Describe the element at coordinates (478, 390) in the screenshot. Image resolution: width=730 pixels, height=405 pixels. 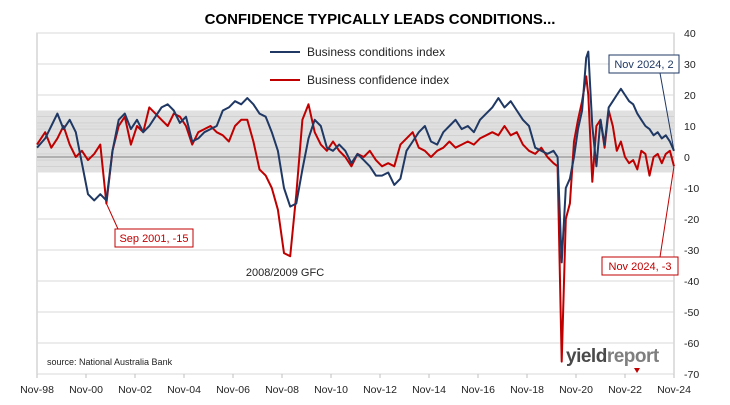
I see `x-tick-label: Nov-16` at that location.